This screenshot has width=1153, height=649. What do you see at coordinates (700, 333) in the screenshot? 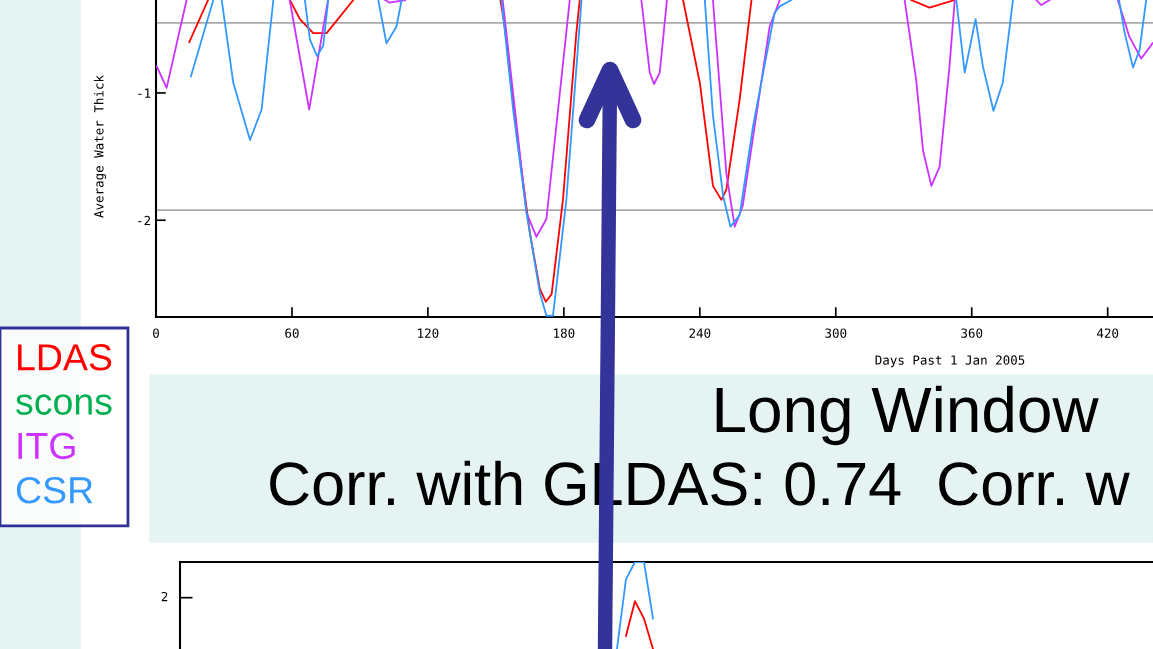
I see `x-tick-label: 240` at bounding box center [700, 333].